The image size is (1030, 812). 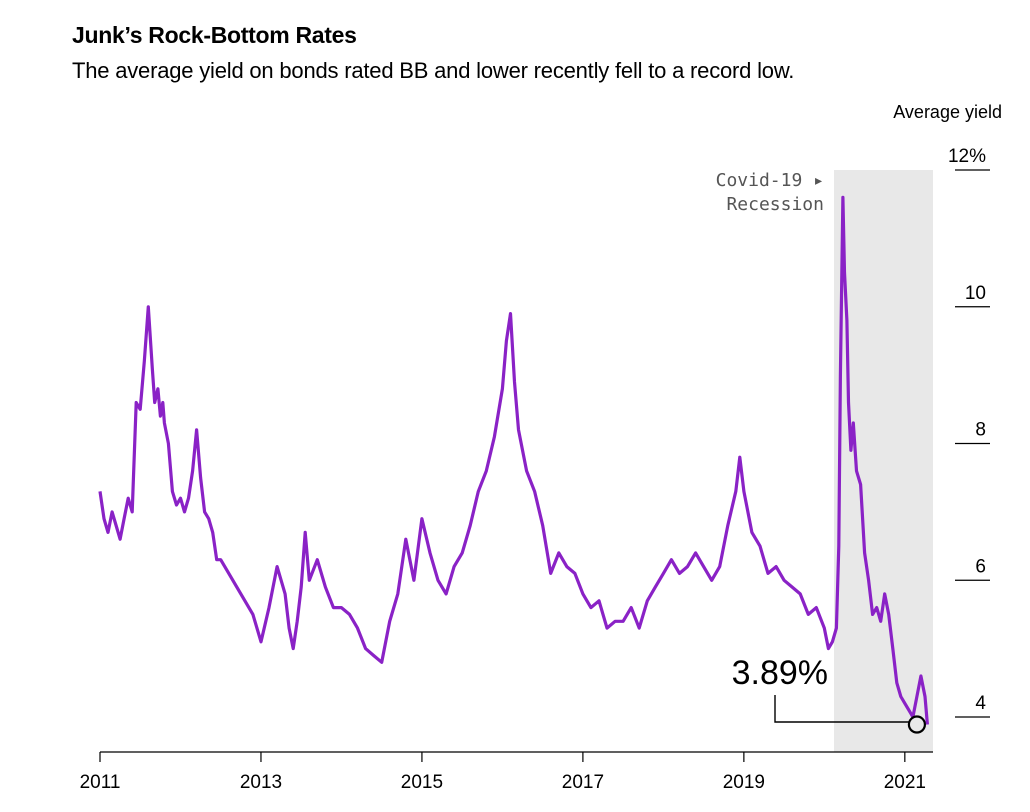 What do you see at coordinates (905, 782) in the screenshot?
I see `x-tick-label: 2021` at bounding box center [905, 782].